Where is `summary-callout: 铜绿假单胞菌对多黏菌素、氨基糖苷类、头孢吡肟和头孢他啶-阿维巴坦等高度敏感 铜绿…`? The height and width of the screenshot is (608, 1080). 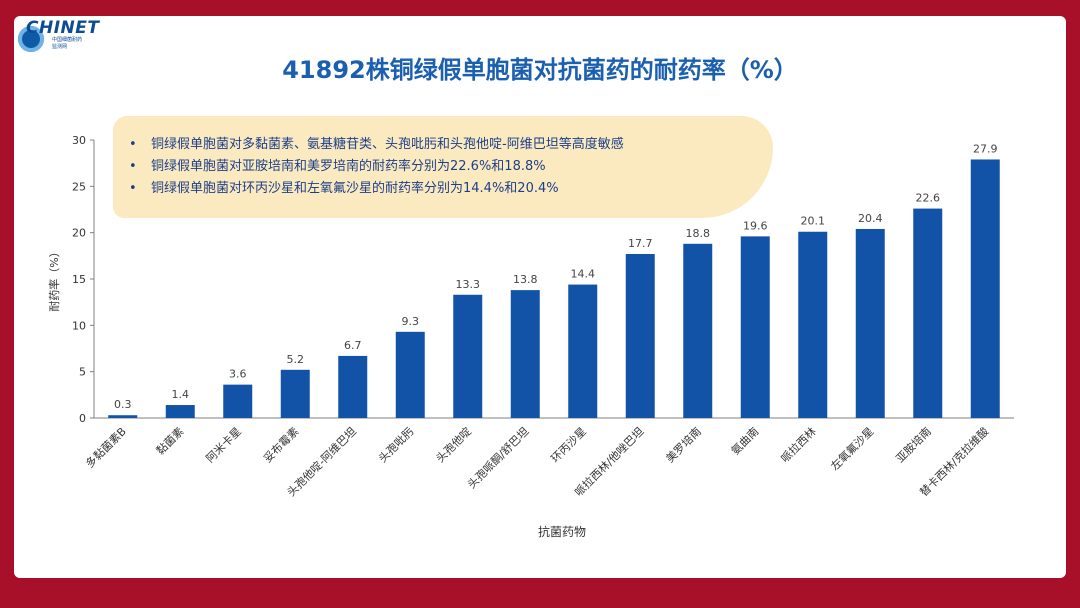 summary-callout: 铜绿假单胞菌对多黏菌素、氨基糖苷类、头孢吡肟和头孢他啶-阿维巴坦等高度敏感 铜绿… is located at coordinates (443, 167).